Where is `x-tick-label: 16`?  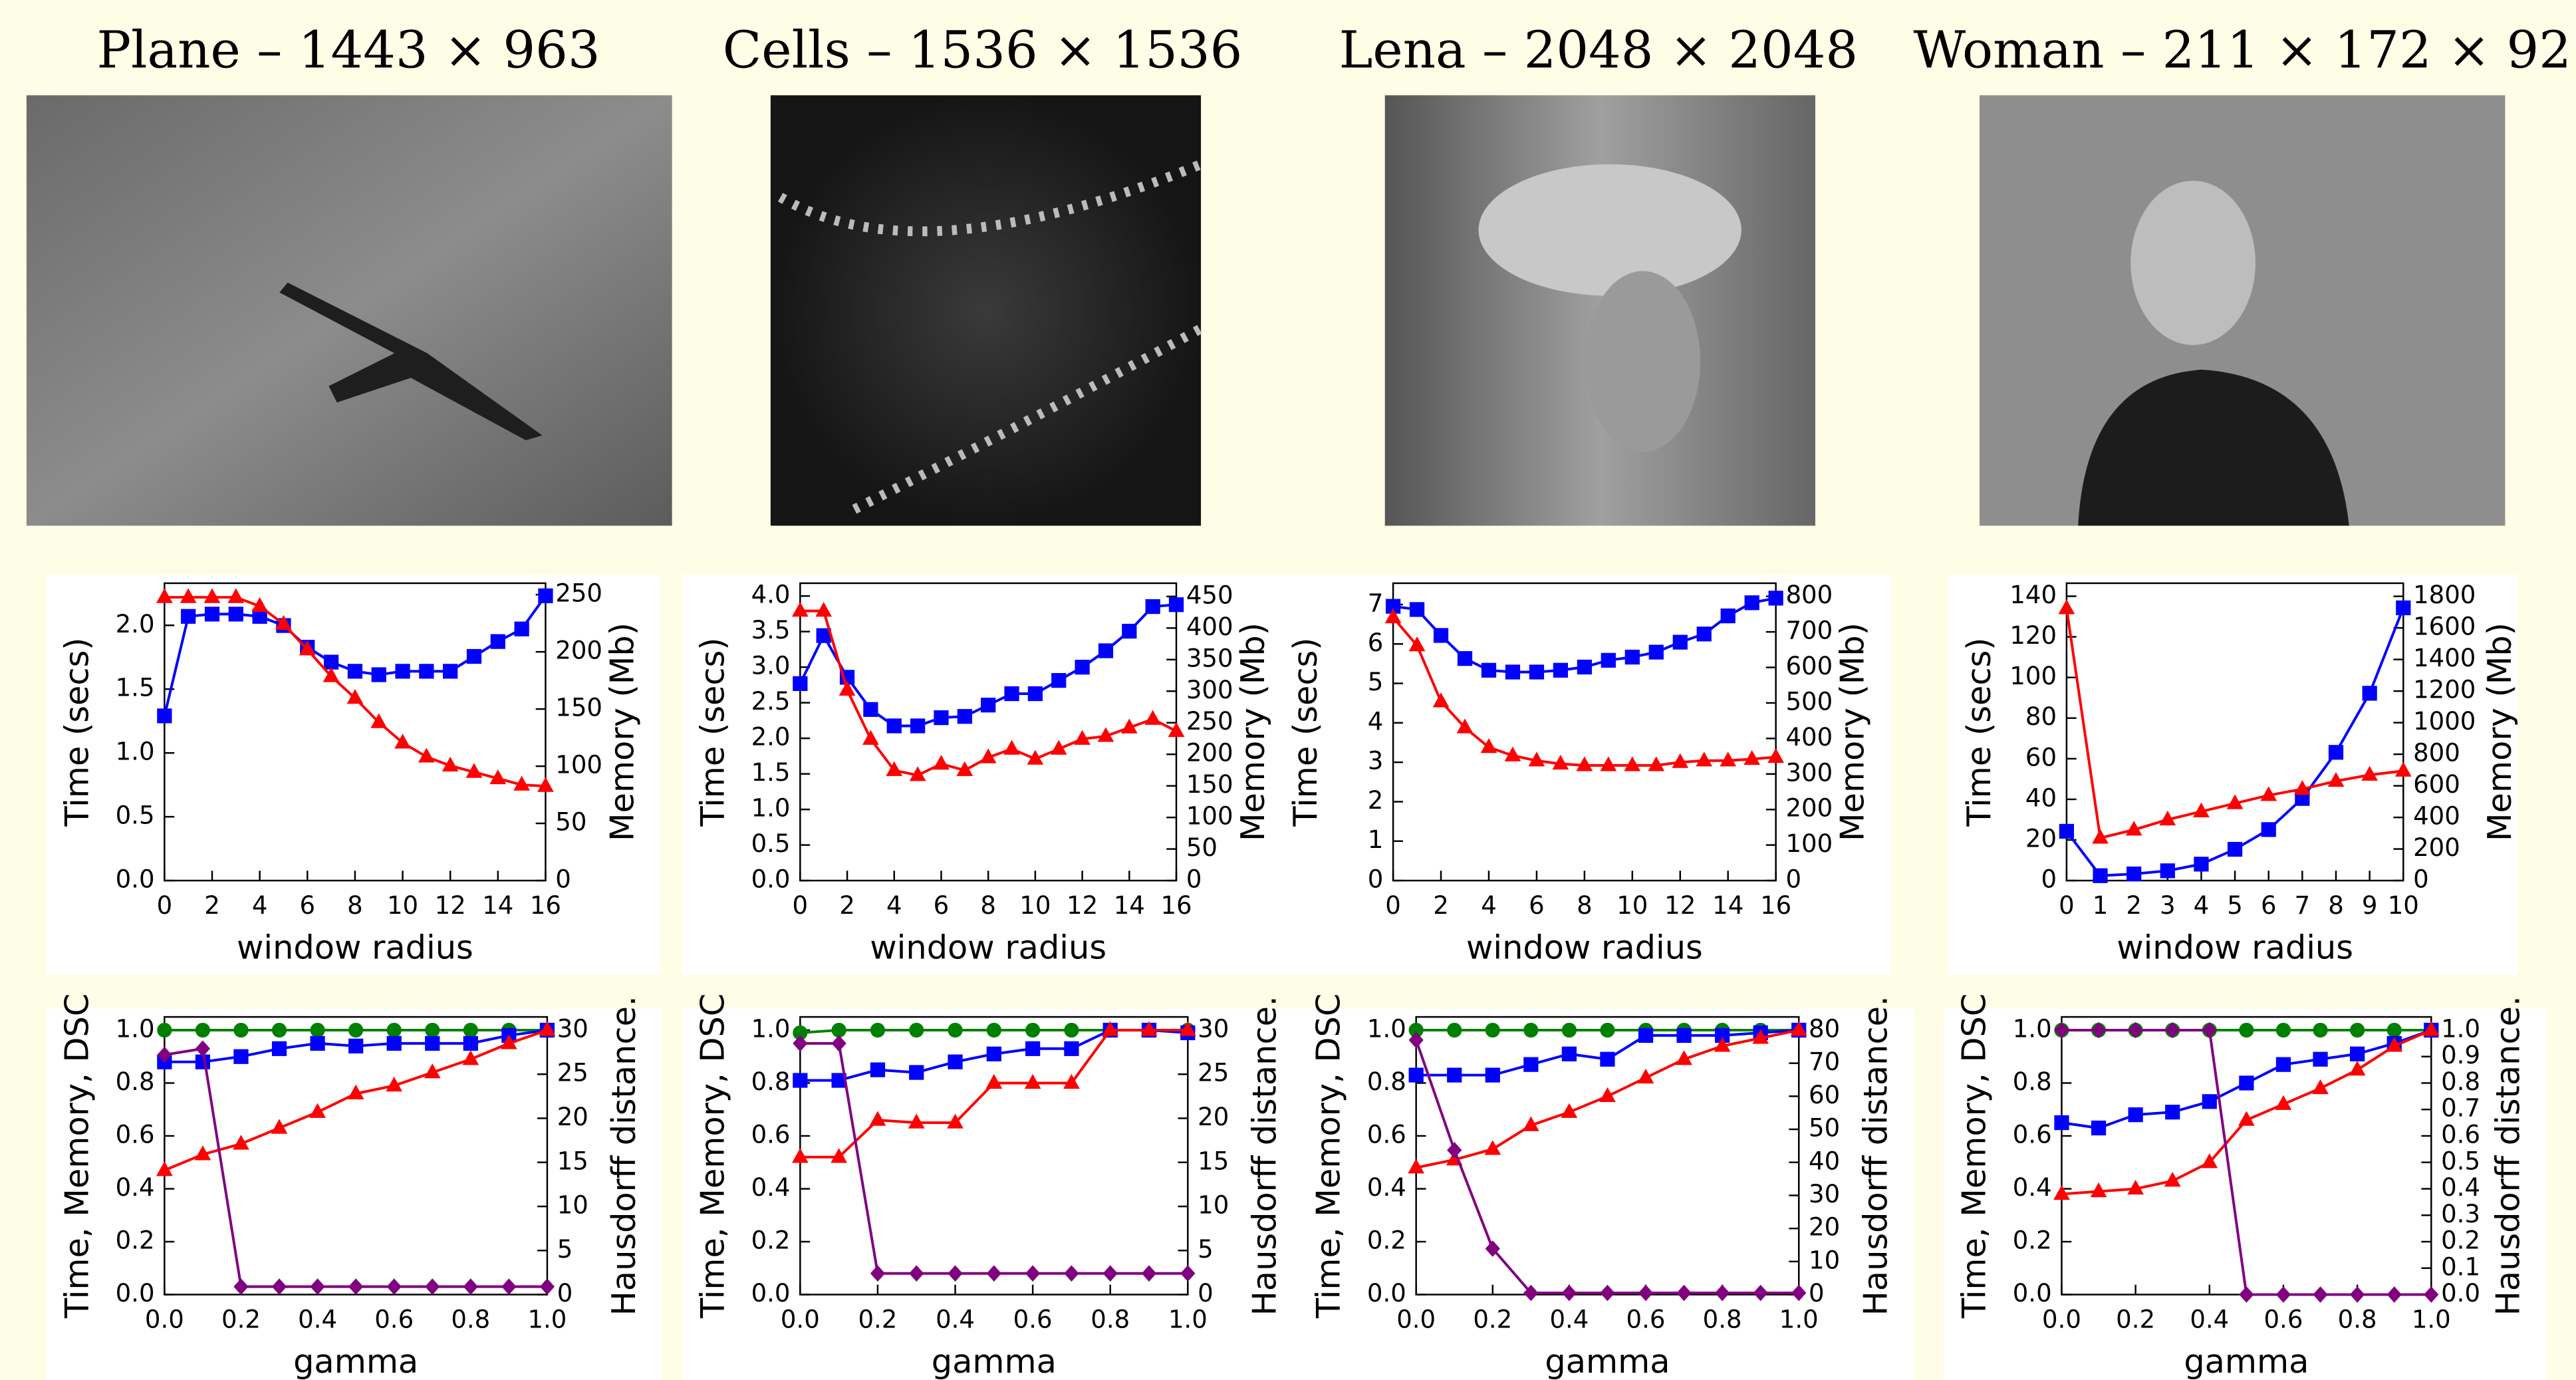
x-tick-label: 16 is located at coordinates (1775, 905).